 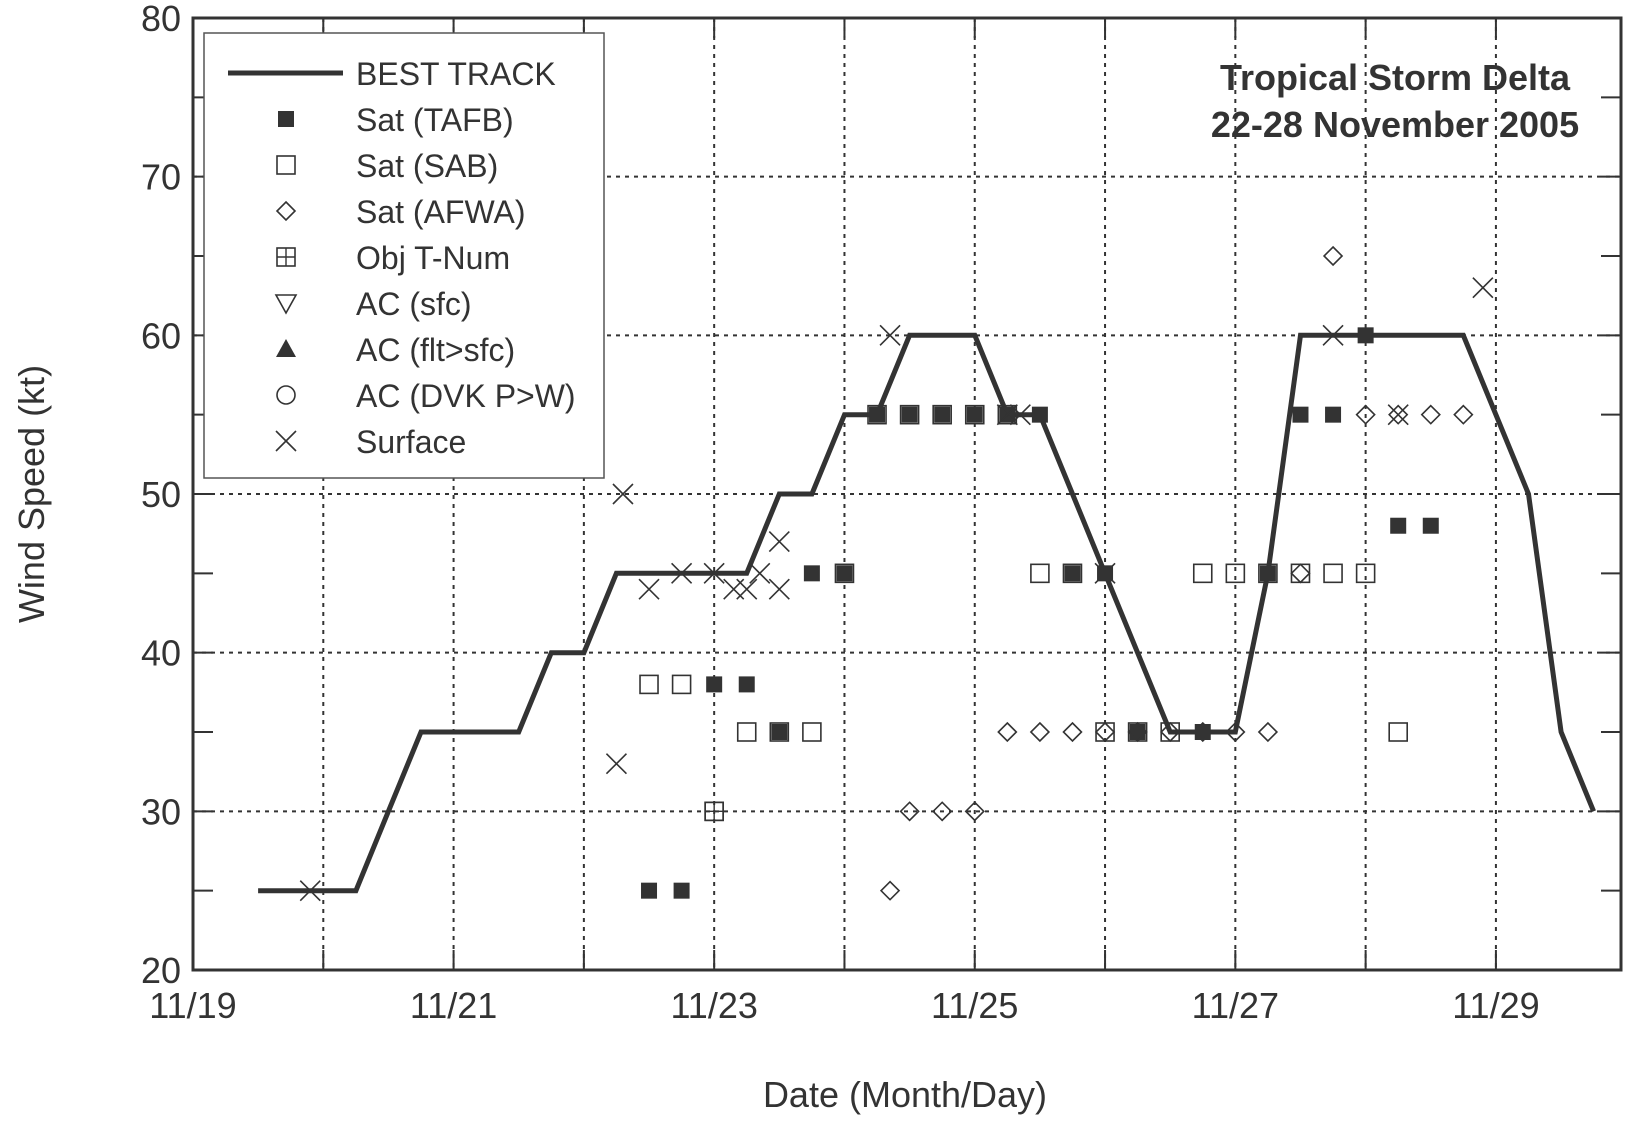 I want to click on legend-label: BEST TRACK, so click(x=456, y=74).